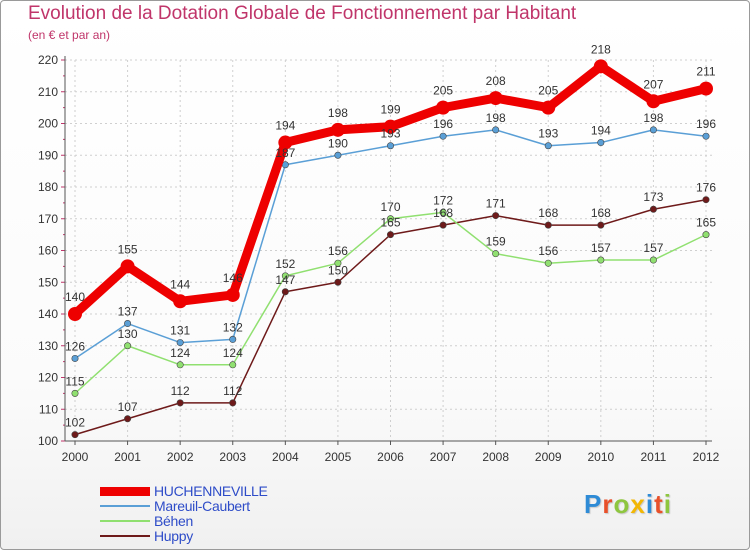 This screenshot has height=550, width=750. Describe the element at coordinates (496, 204) in the screenshot. I see `data-label: 171` at that location.